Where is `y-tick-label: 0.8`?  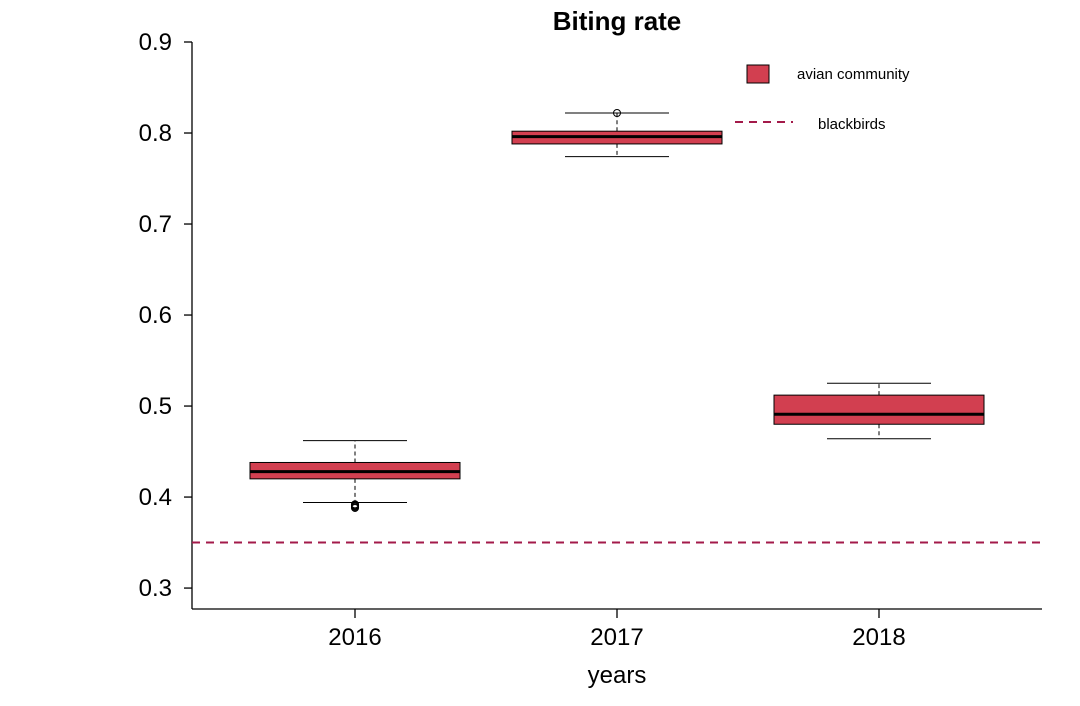 y-tick-label: 0.8 is located at coordinates (155, 133).